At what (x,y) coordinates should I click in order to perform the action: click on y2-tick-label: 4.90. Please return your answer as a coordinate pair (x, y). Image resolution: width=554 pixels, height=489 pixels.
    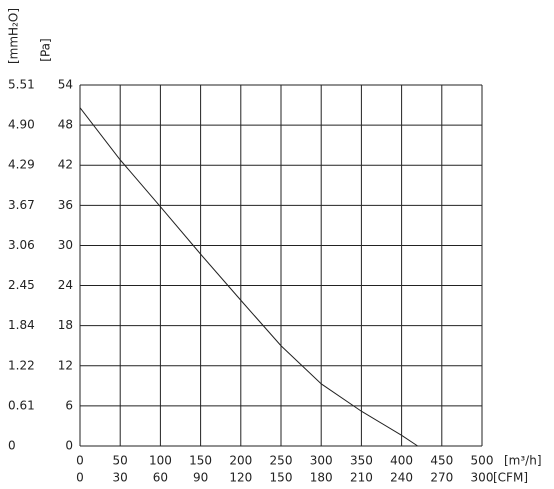
    Looking at the image, I should click on (21, 124).